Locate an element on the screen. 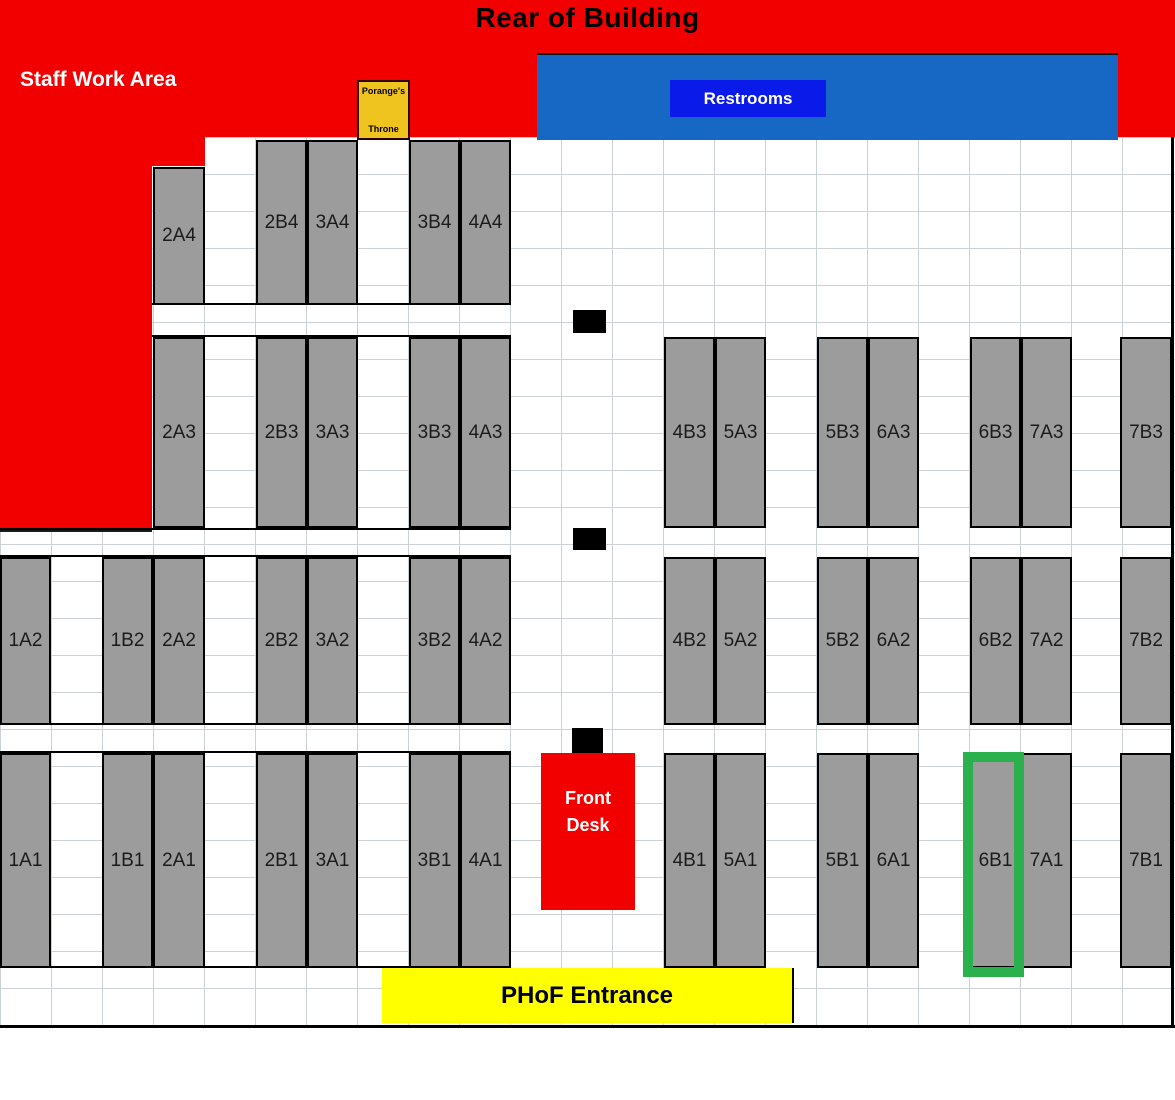  booth-5B1: 5B1 is located at coordinates (842, 860).